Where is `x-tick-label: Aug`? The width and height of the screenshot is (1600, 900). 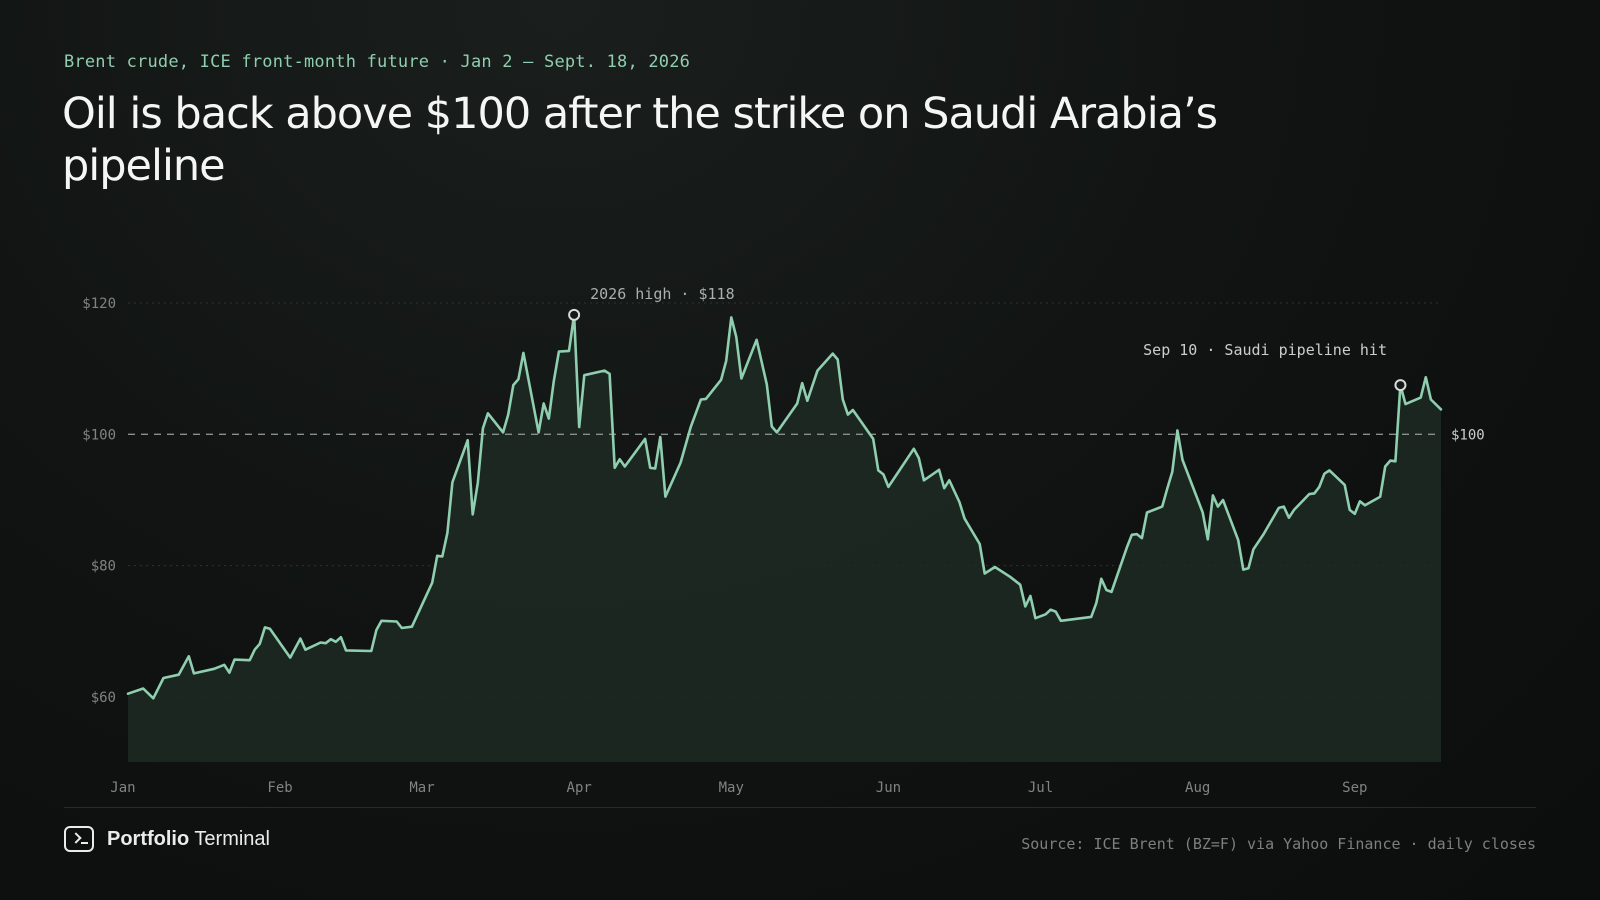
x-tick-label: Aug is located at coordinates (1197, 788).